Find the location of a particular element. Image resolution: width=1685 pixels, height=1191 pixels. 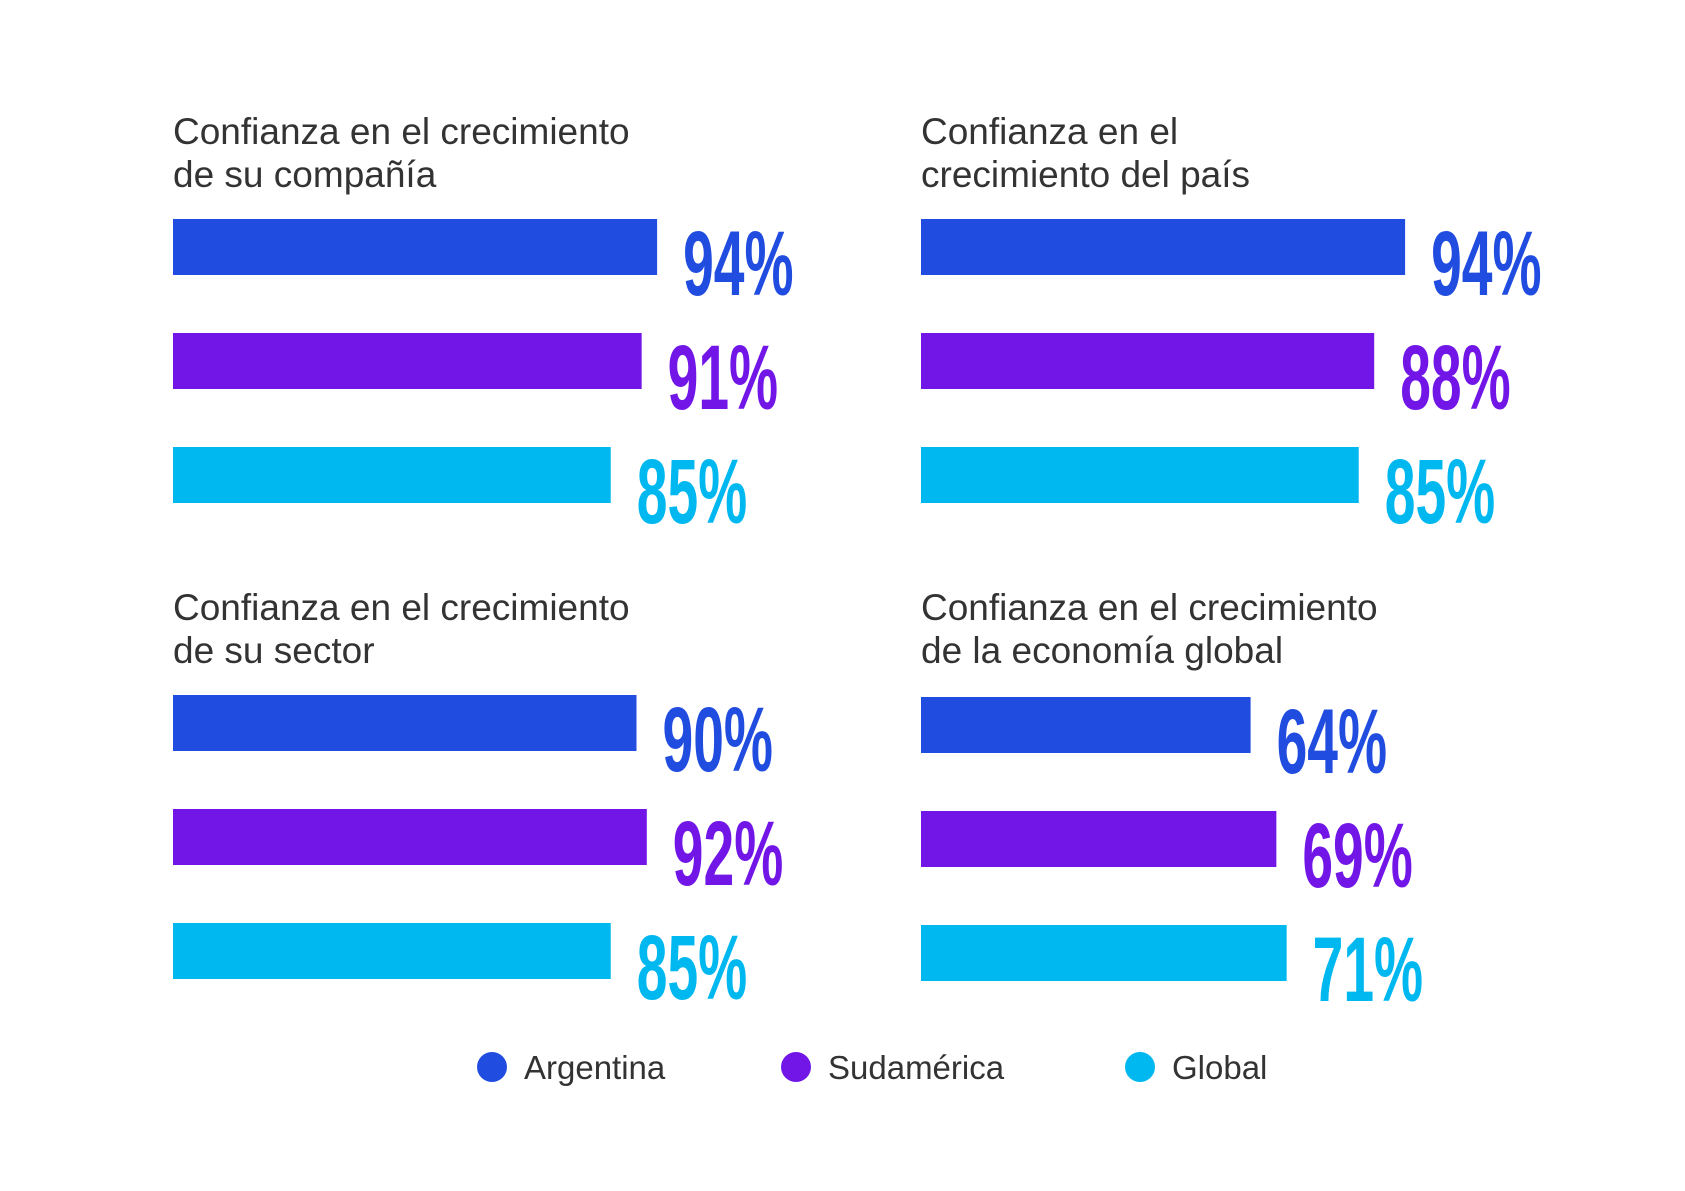

value-label: 69% is located at coordinates (1357, 856).